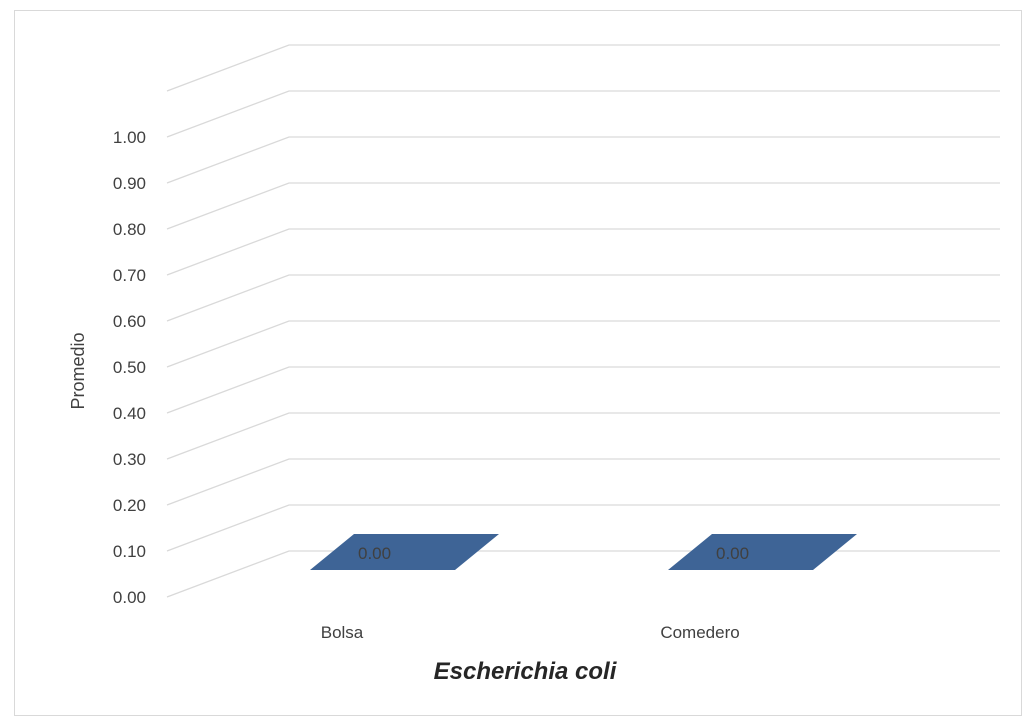 The height and width of the screenshot is (722, 1035). What do you see at coordinates (583, 552) in the screenshot?
I see `bar-layer: 0.00 0.00` at bounding box center [583, 552].